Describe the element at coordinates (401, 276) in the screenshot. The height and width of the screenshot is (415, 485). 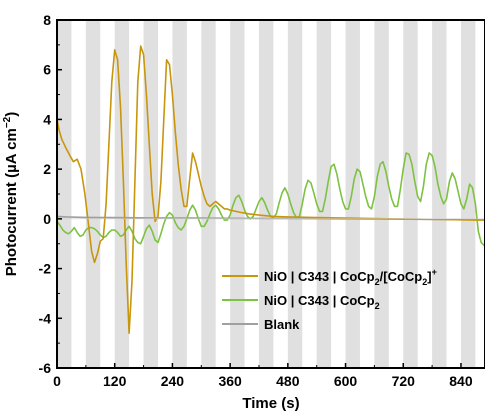
I see `legend-label-part: /[CoCp` at that location.